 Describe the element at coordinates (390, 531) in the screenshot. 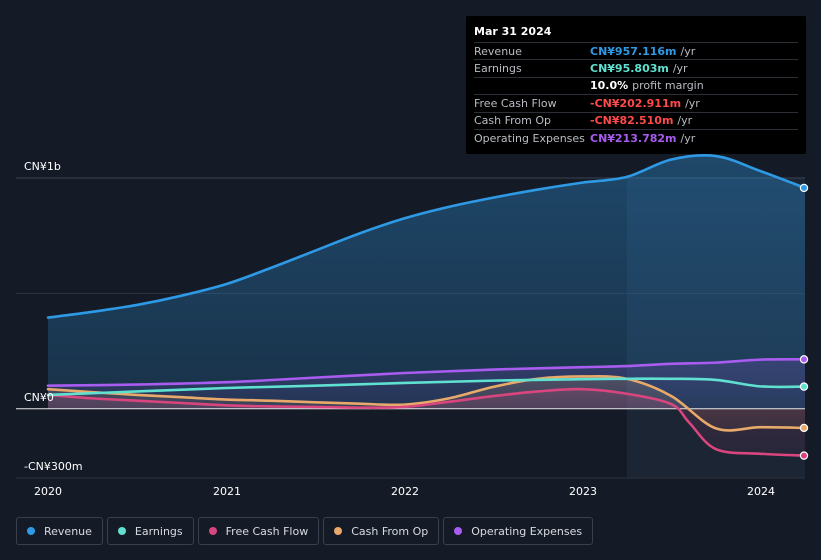

I see `legend-label: Cash From Op` at that location.